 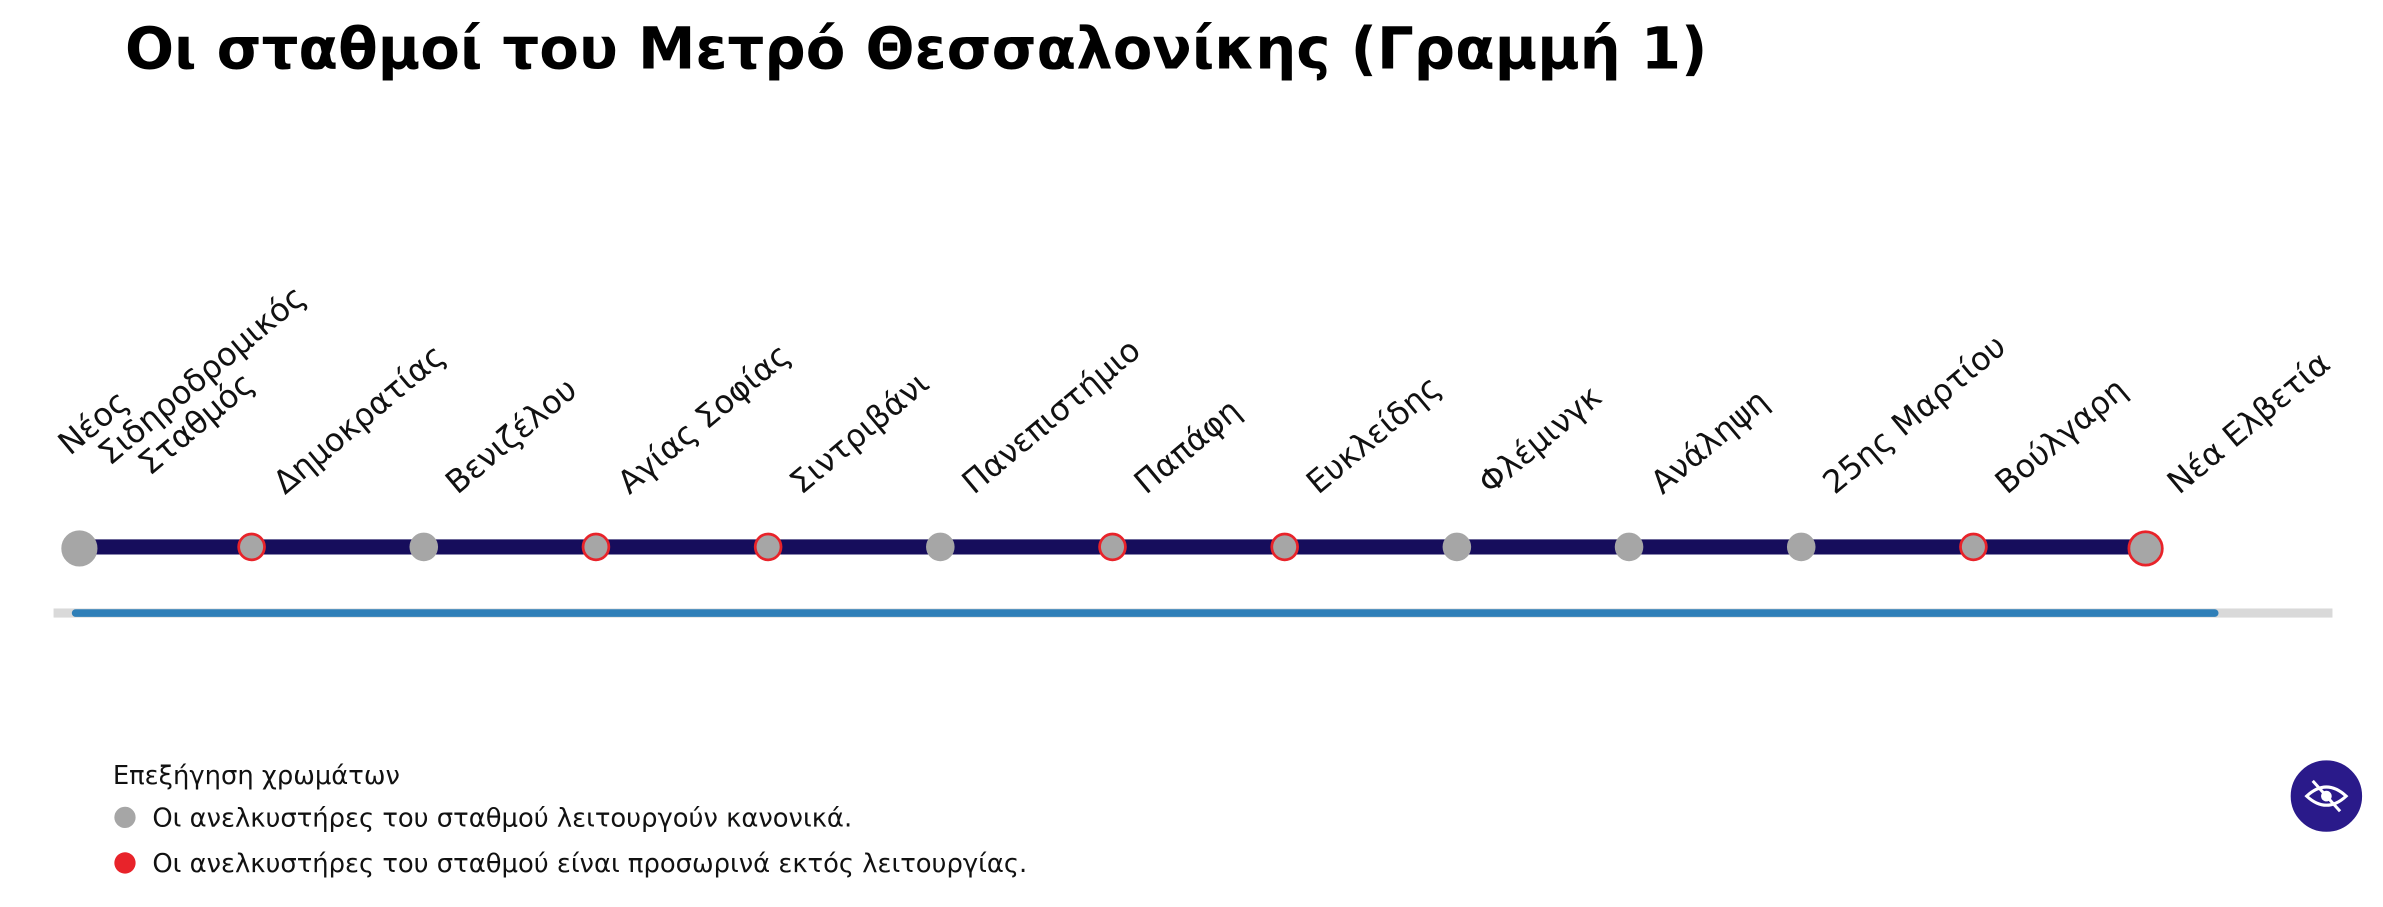 I want to click on station-label: Φλέμινγκ, so click(x=1540, y=439).